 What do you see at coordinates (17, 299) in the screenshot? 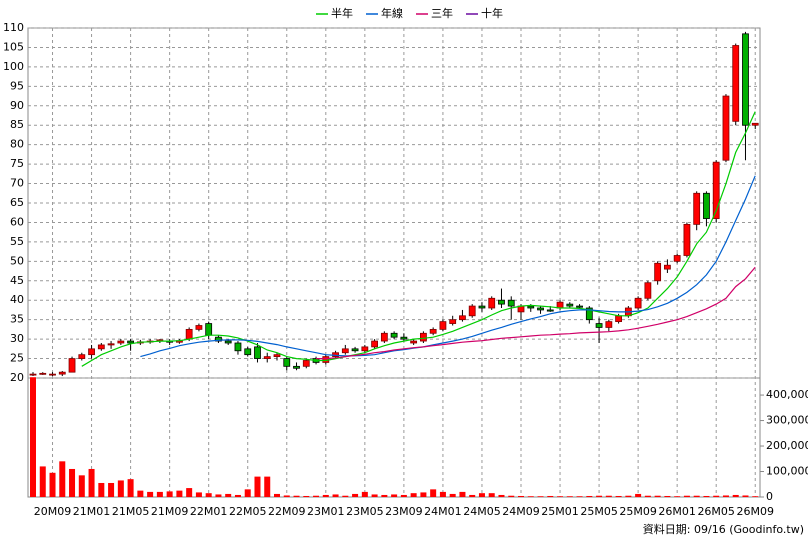
I see `y-tick-label: 40` at bounding box center [17, 299].